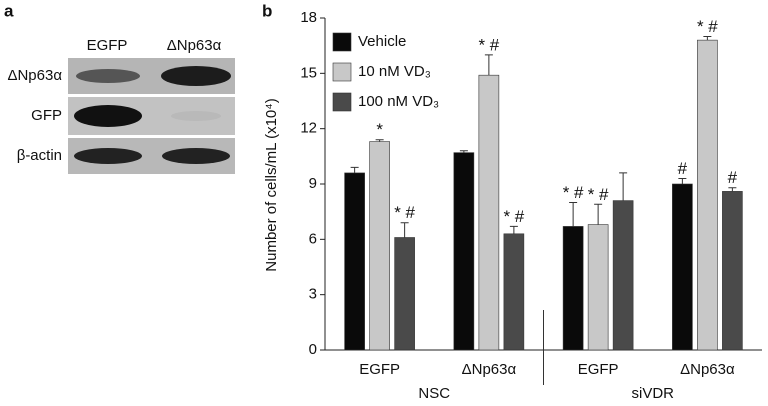 Image resolution: width=768 pixels, height=406 pixels. What do you see at coordinates (267, 10) in the screenshot?
I see `panel-label: b` at bounding box center [267, 10].